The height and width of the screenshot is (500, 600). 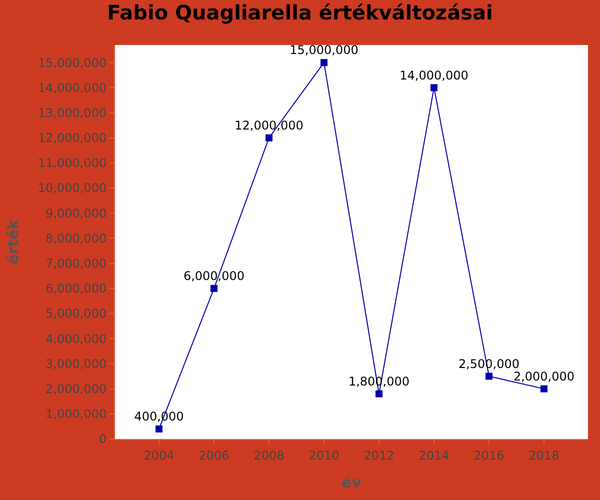 What do you see at coordinates (379, 455) in the screenshot?
I see `x-tick-label: 2012` at bounding box center [379, 455].